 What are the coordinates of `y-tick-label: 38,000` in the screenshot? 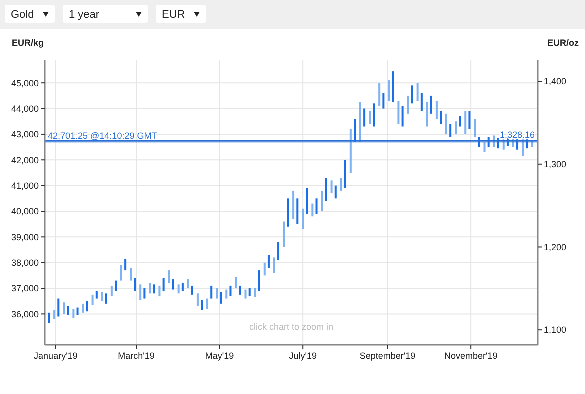 It's located at (25, 263).